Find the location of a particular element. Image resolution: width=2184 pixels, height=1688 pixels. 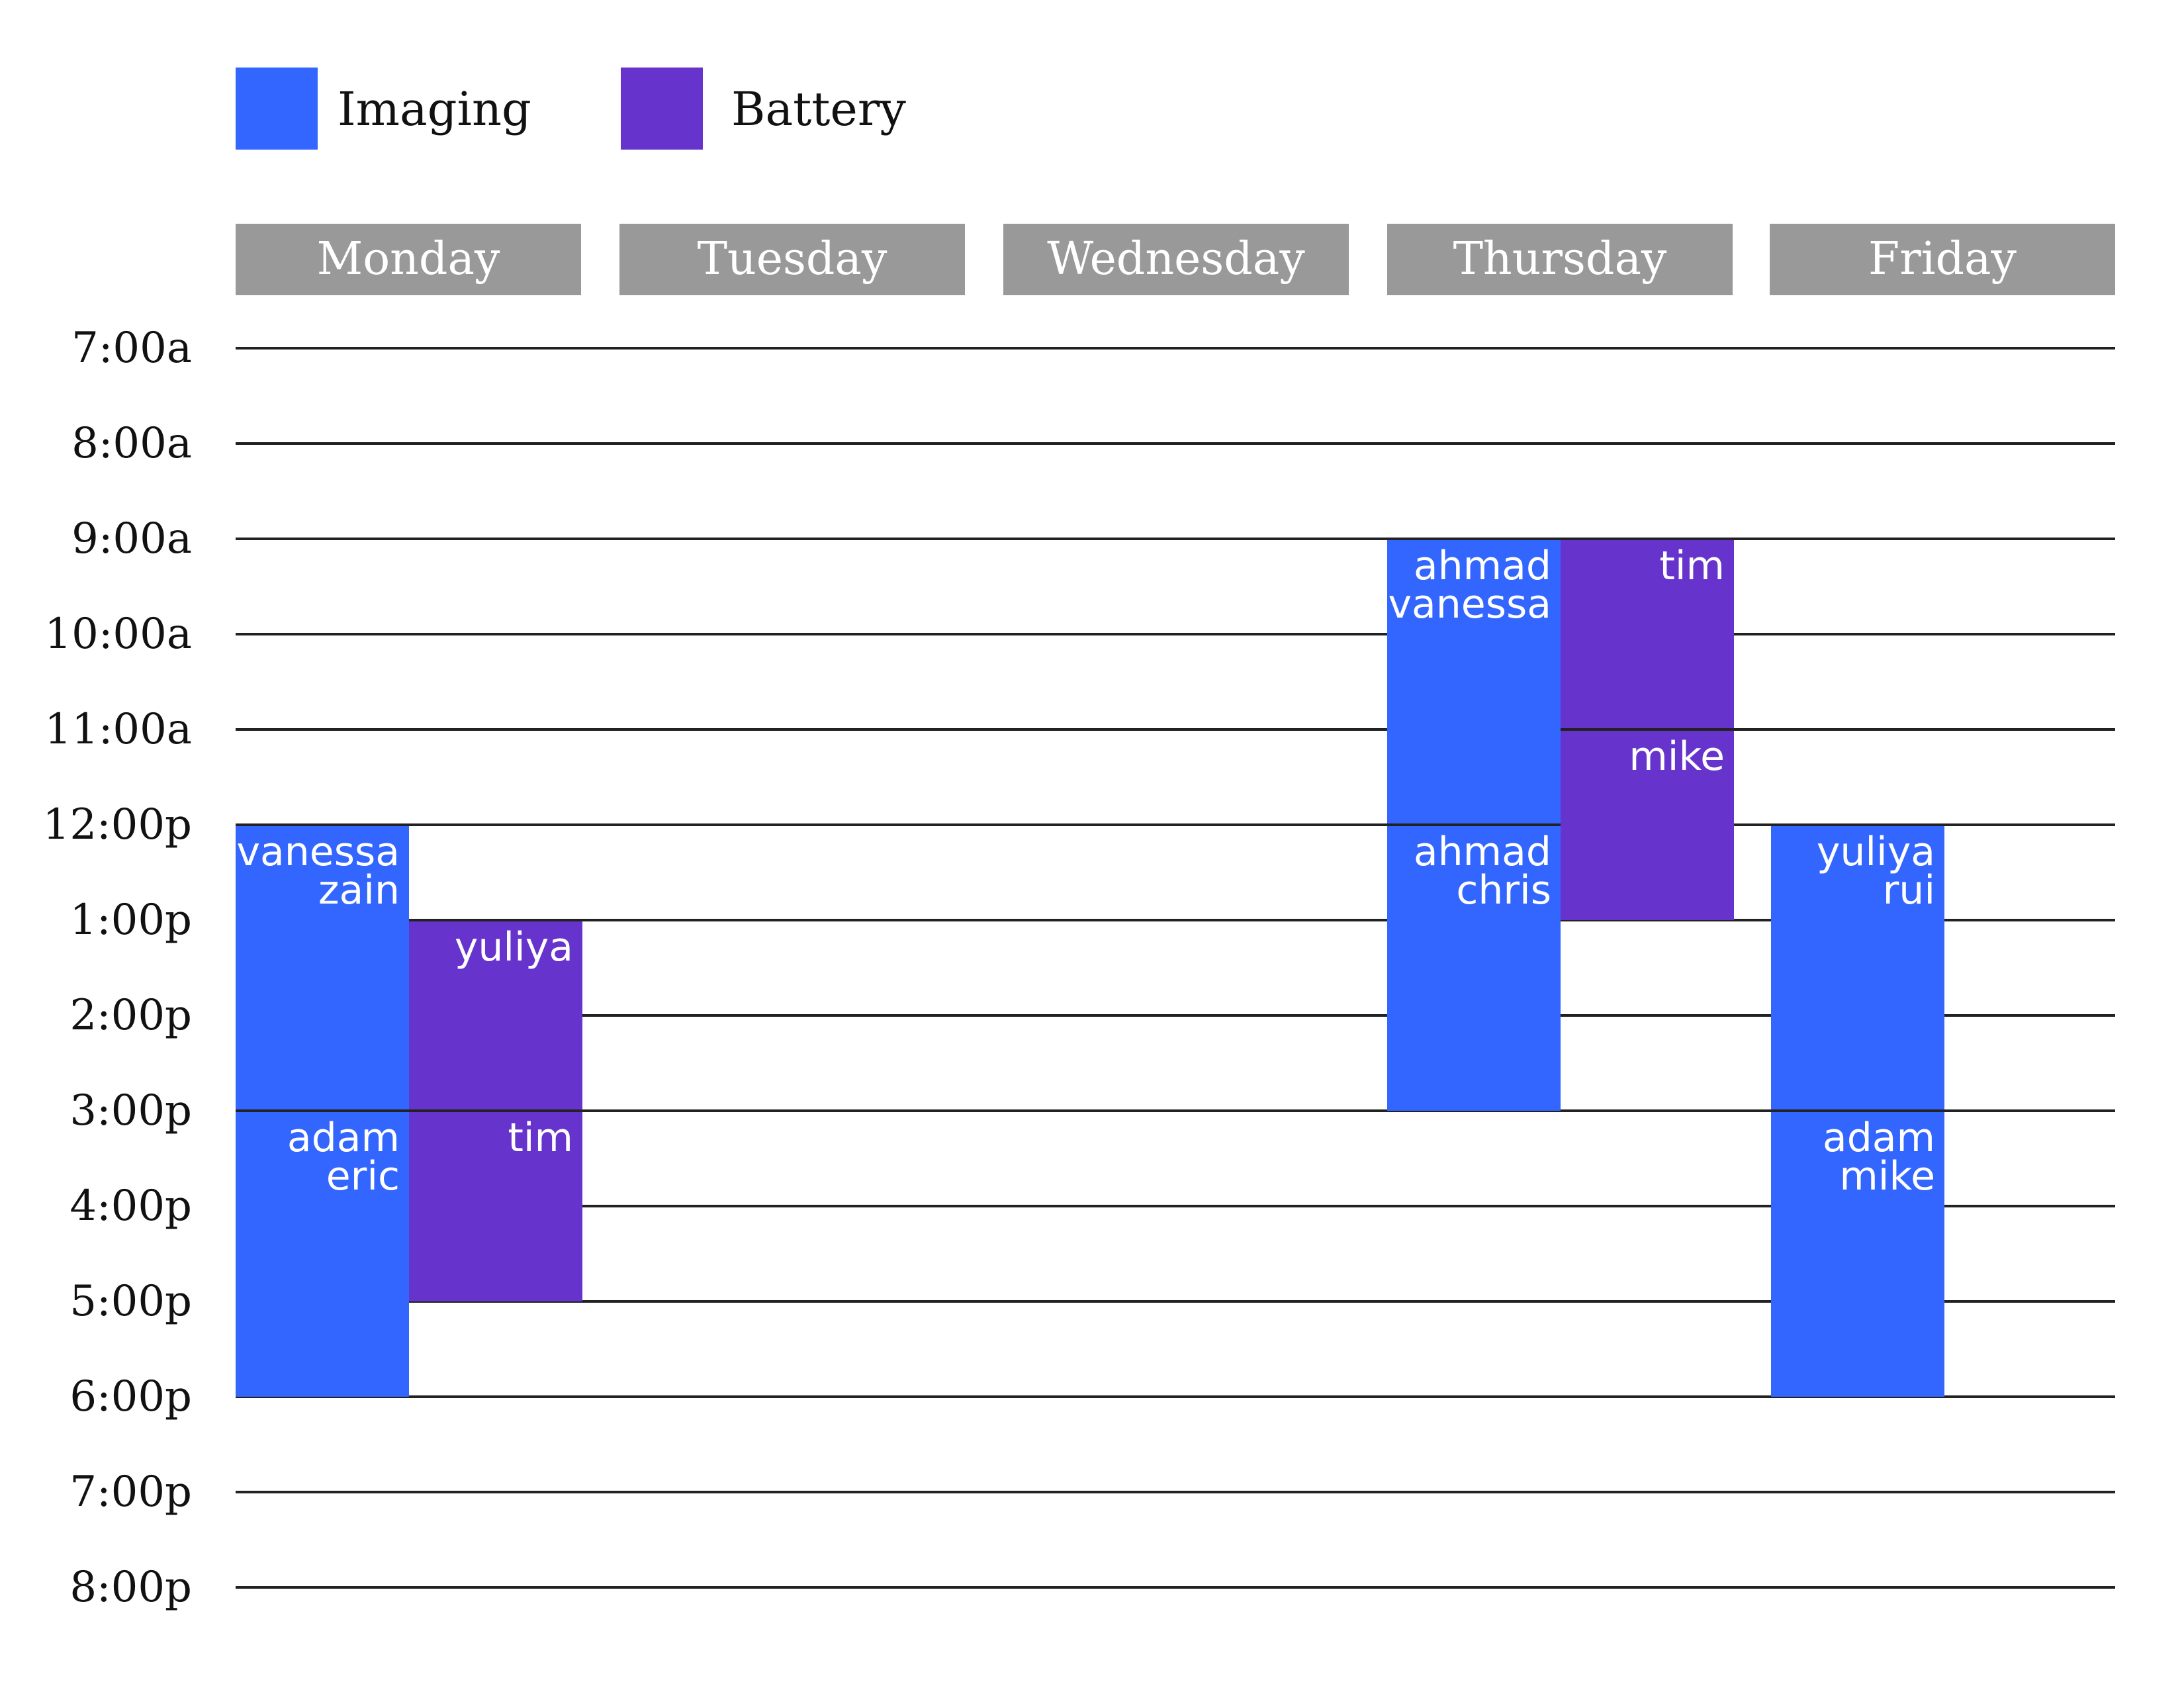

hour-label: 8:00p is located at coordinates (130, 1587).